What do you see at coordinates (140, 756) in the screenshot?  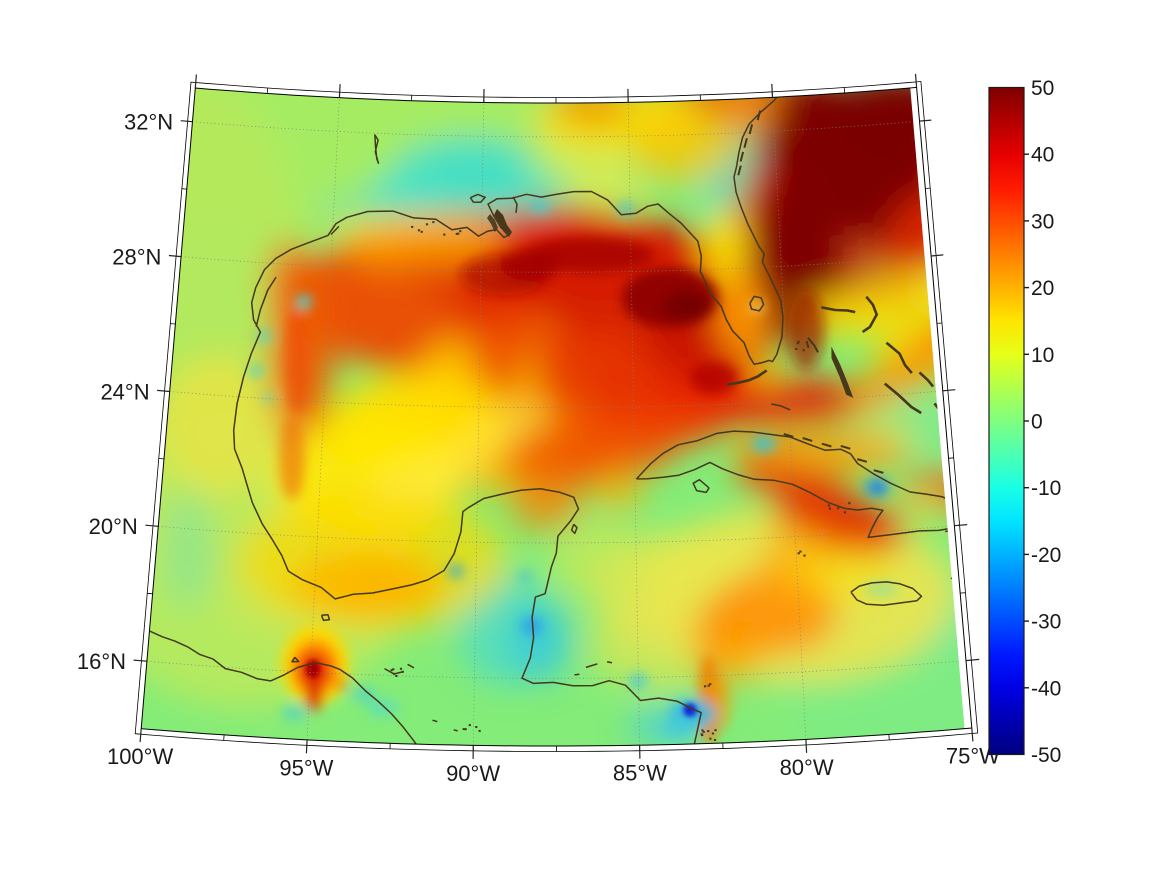 I see `svg-text: 100°W` at bounding box center [140, 756].